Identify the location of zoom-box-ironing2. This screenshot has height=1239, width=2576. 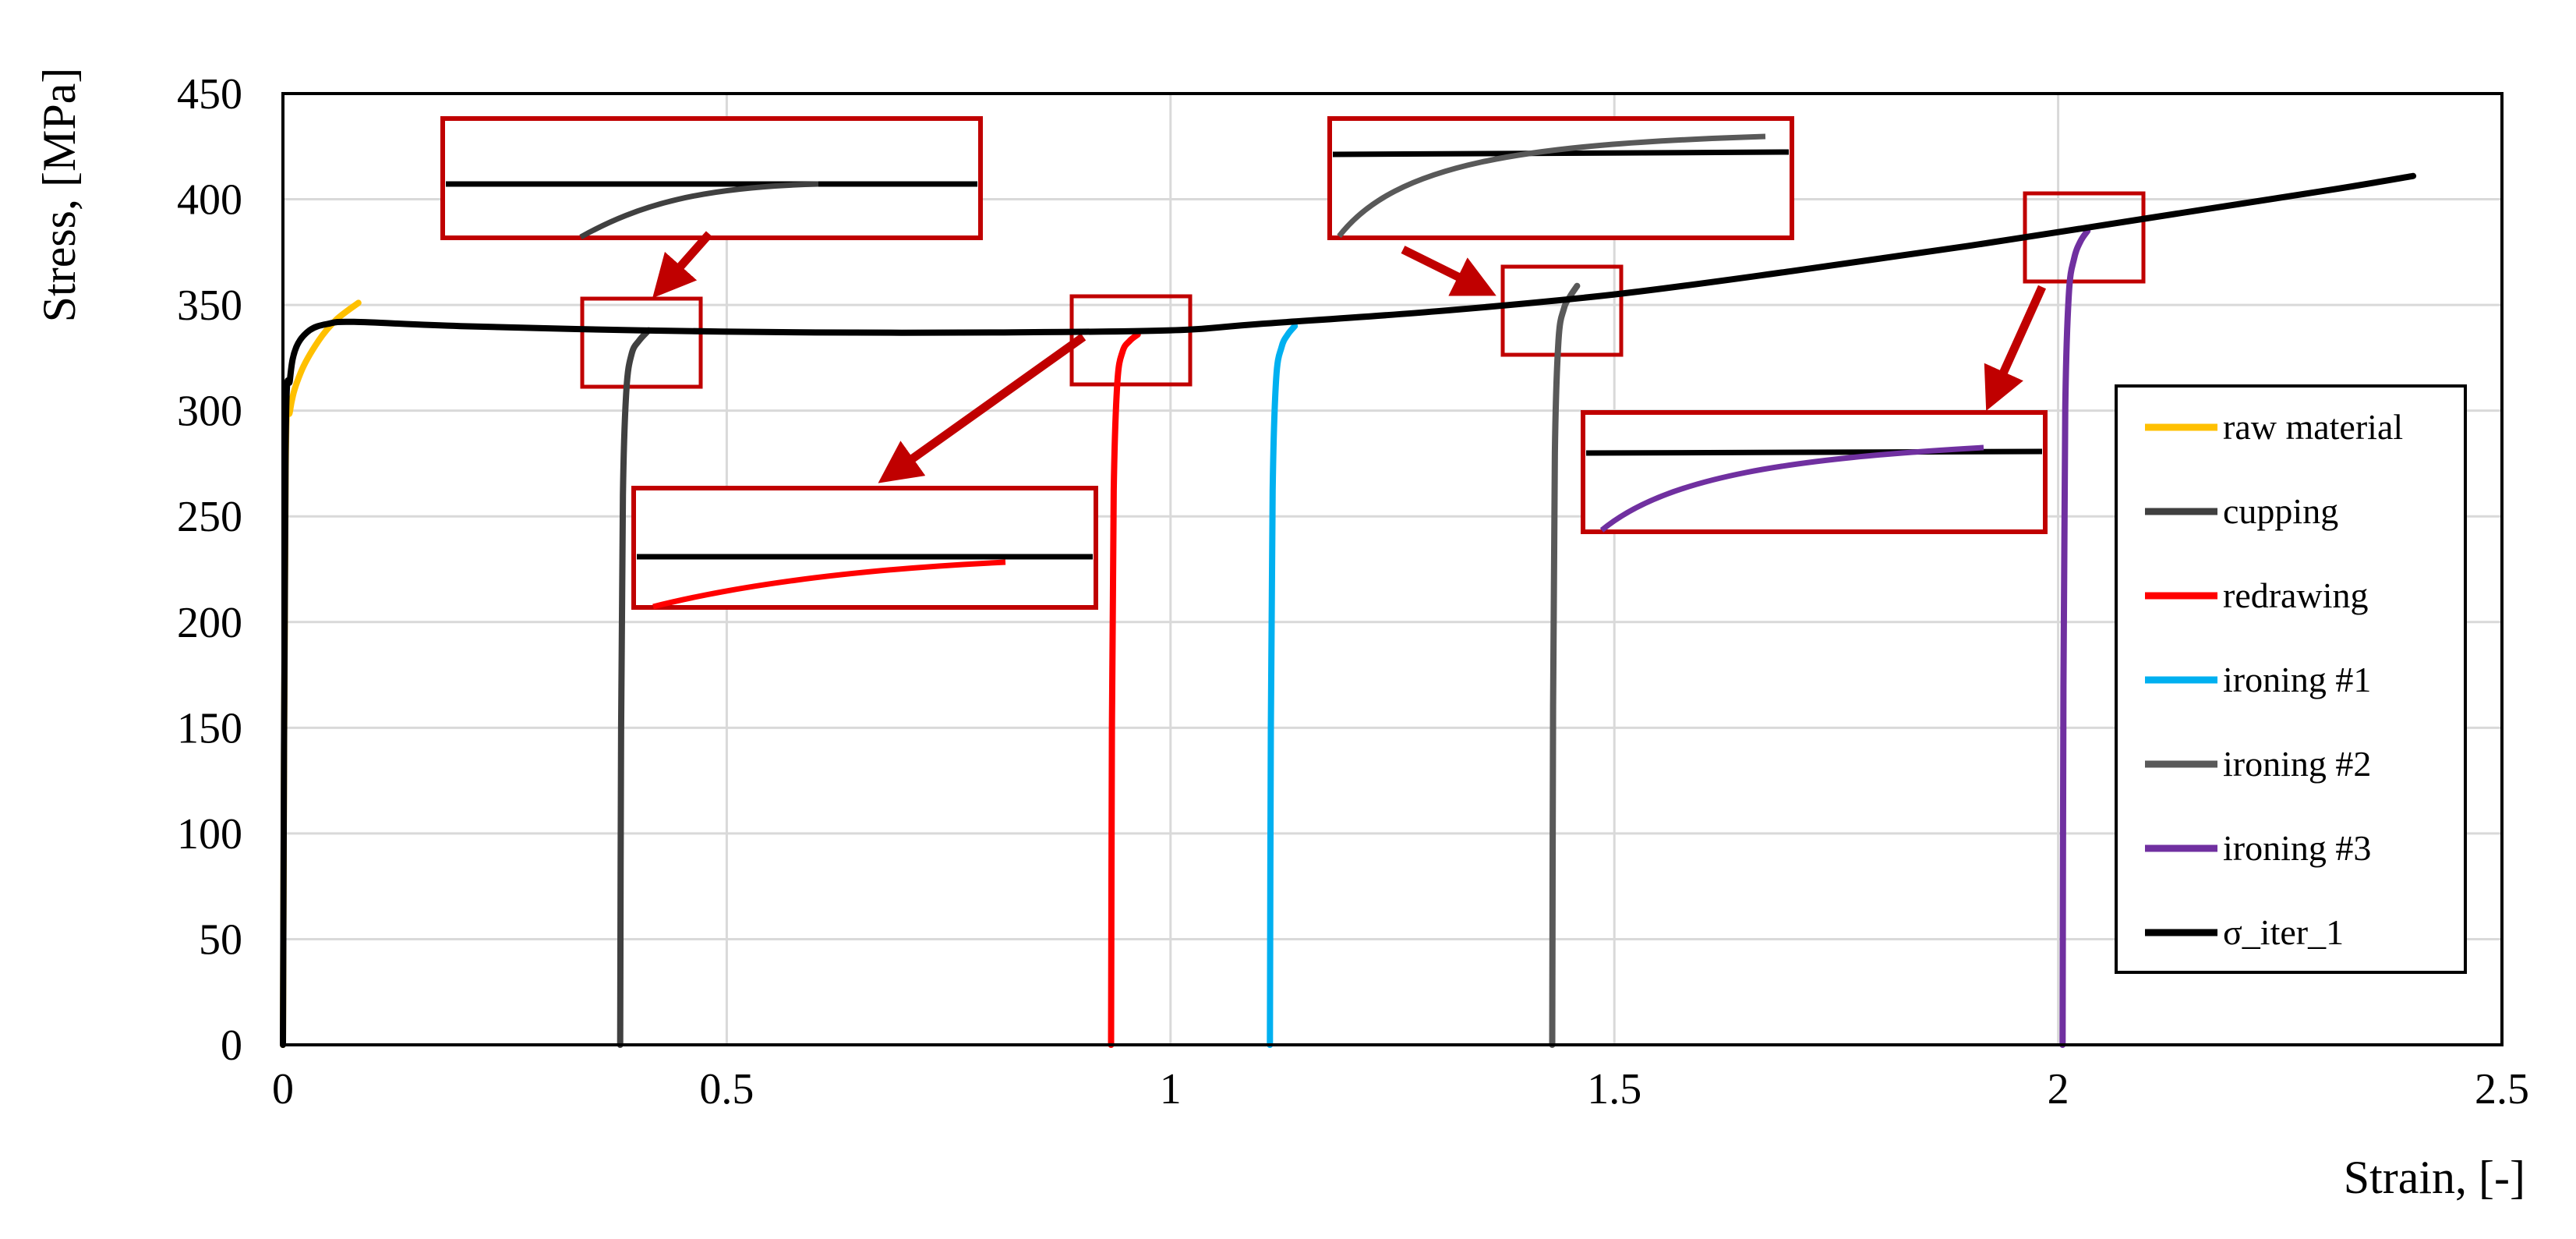
(1560, 178).